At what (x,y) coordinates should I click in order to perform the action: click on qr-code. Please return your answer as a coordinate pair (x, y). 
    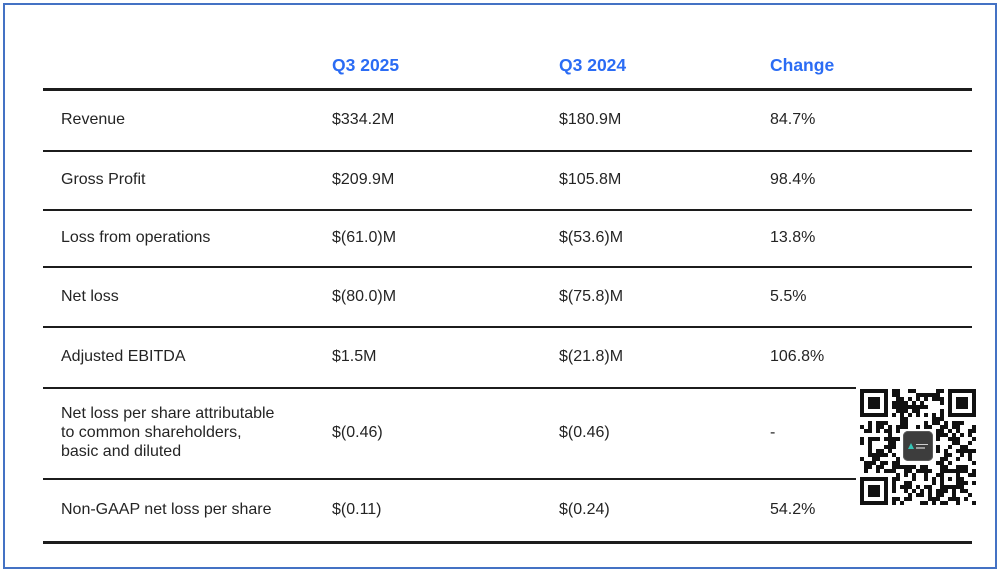
    Looking at the image, I should click on (918, 447).